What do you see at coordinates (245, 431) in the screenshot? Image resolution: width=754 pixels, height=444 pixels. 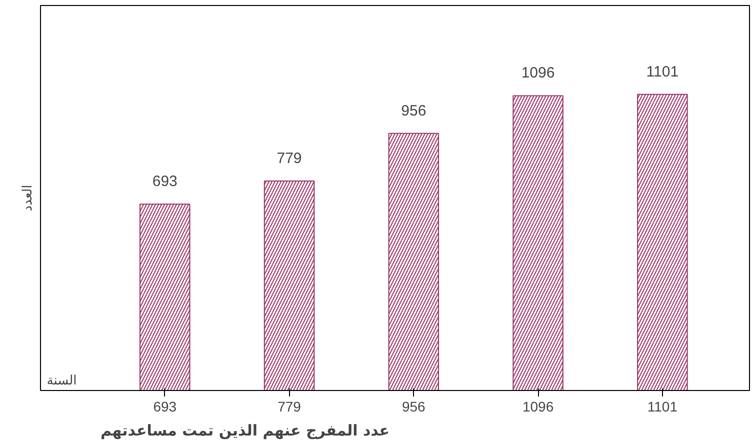 I see `text: عدد المفرج عنهم الذين تمت مساعدتهم` at bounding box center [245, 431].